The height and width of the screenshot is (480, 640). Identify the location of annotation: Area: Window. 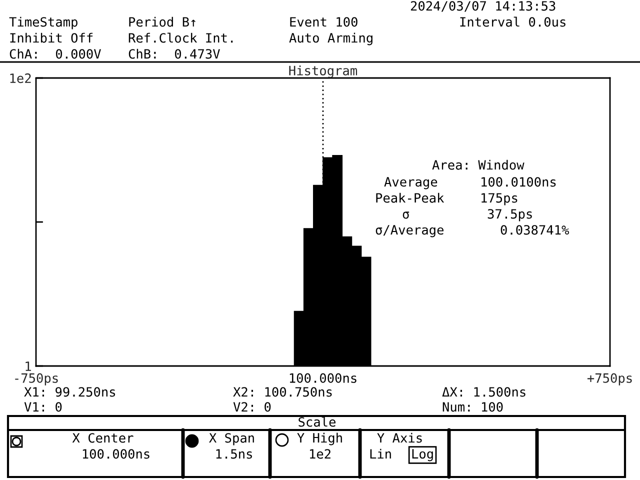
(478, 165).